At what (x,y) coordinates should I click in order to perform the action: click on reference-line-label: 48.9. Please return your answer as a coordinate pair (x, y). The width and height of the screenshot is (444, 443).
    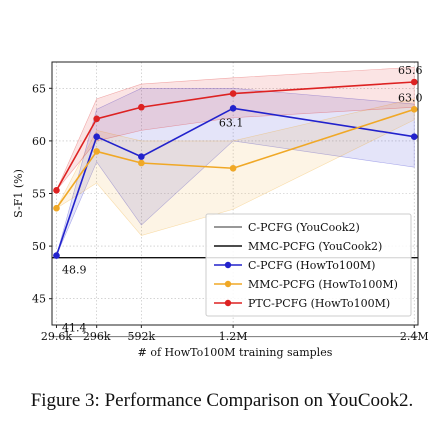
    Looking at the image, I should click on (74, 270).